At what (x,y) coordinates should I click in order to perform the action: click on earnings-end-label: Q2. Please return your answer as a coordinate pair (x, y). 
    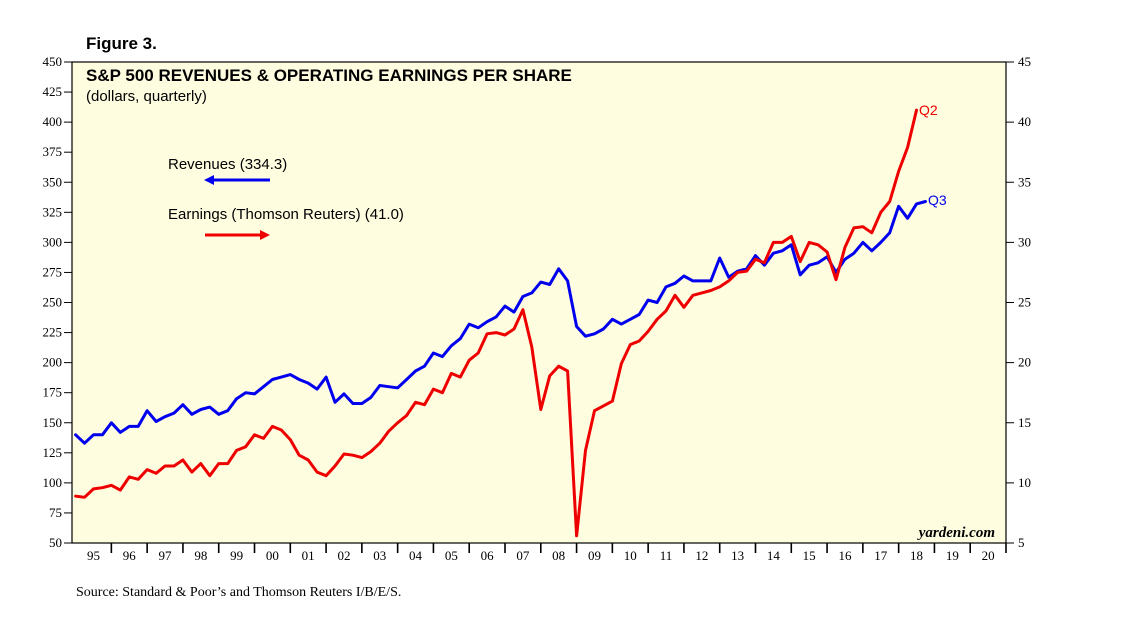
    Looking at the image, I should click on (928, 110).